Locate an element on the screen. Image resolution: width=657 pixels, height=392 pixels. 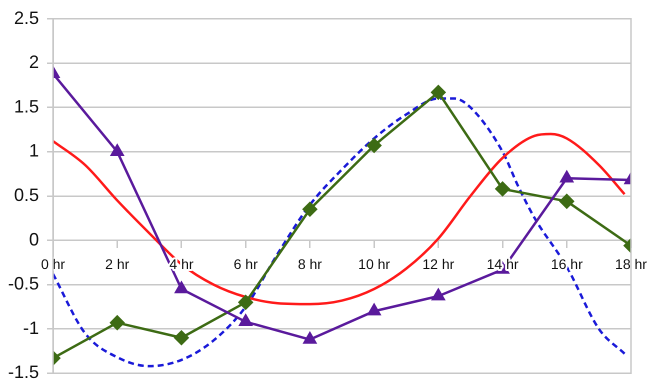
x-tick-label: 10 hr is located at coordinates (374, 264).